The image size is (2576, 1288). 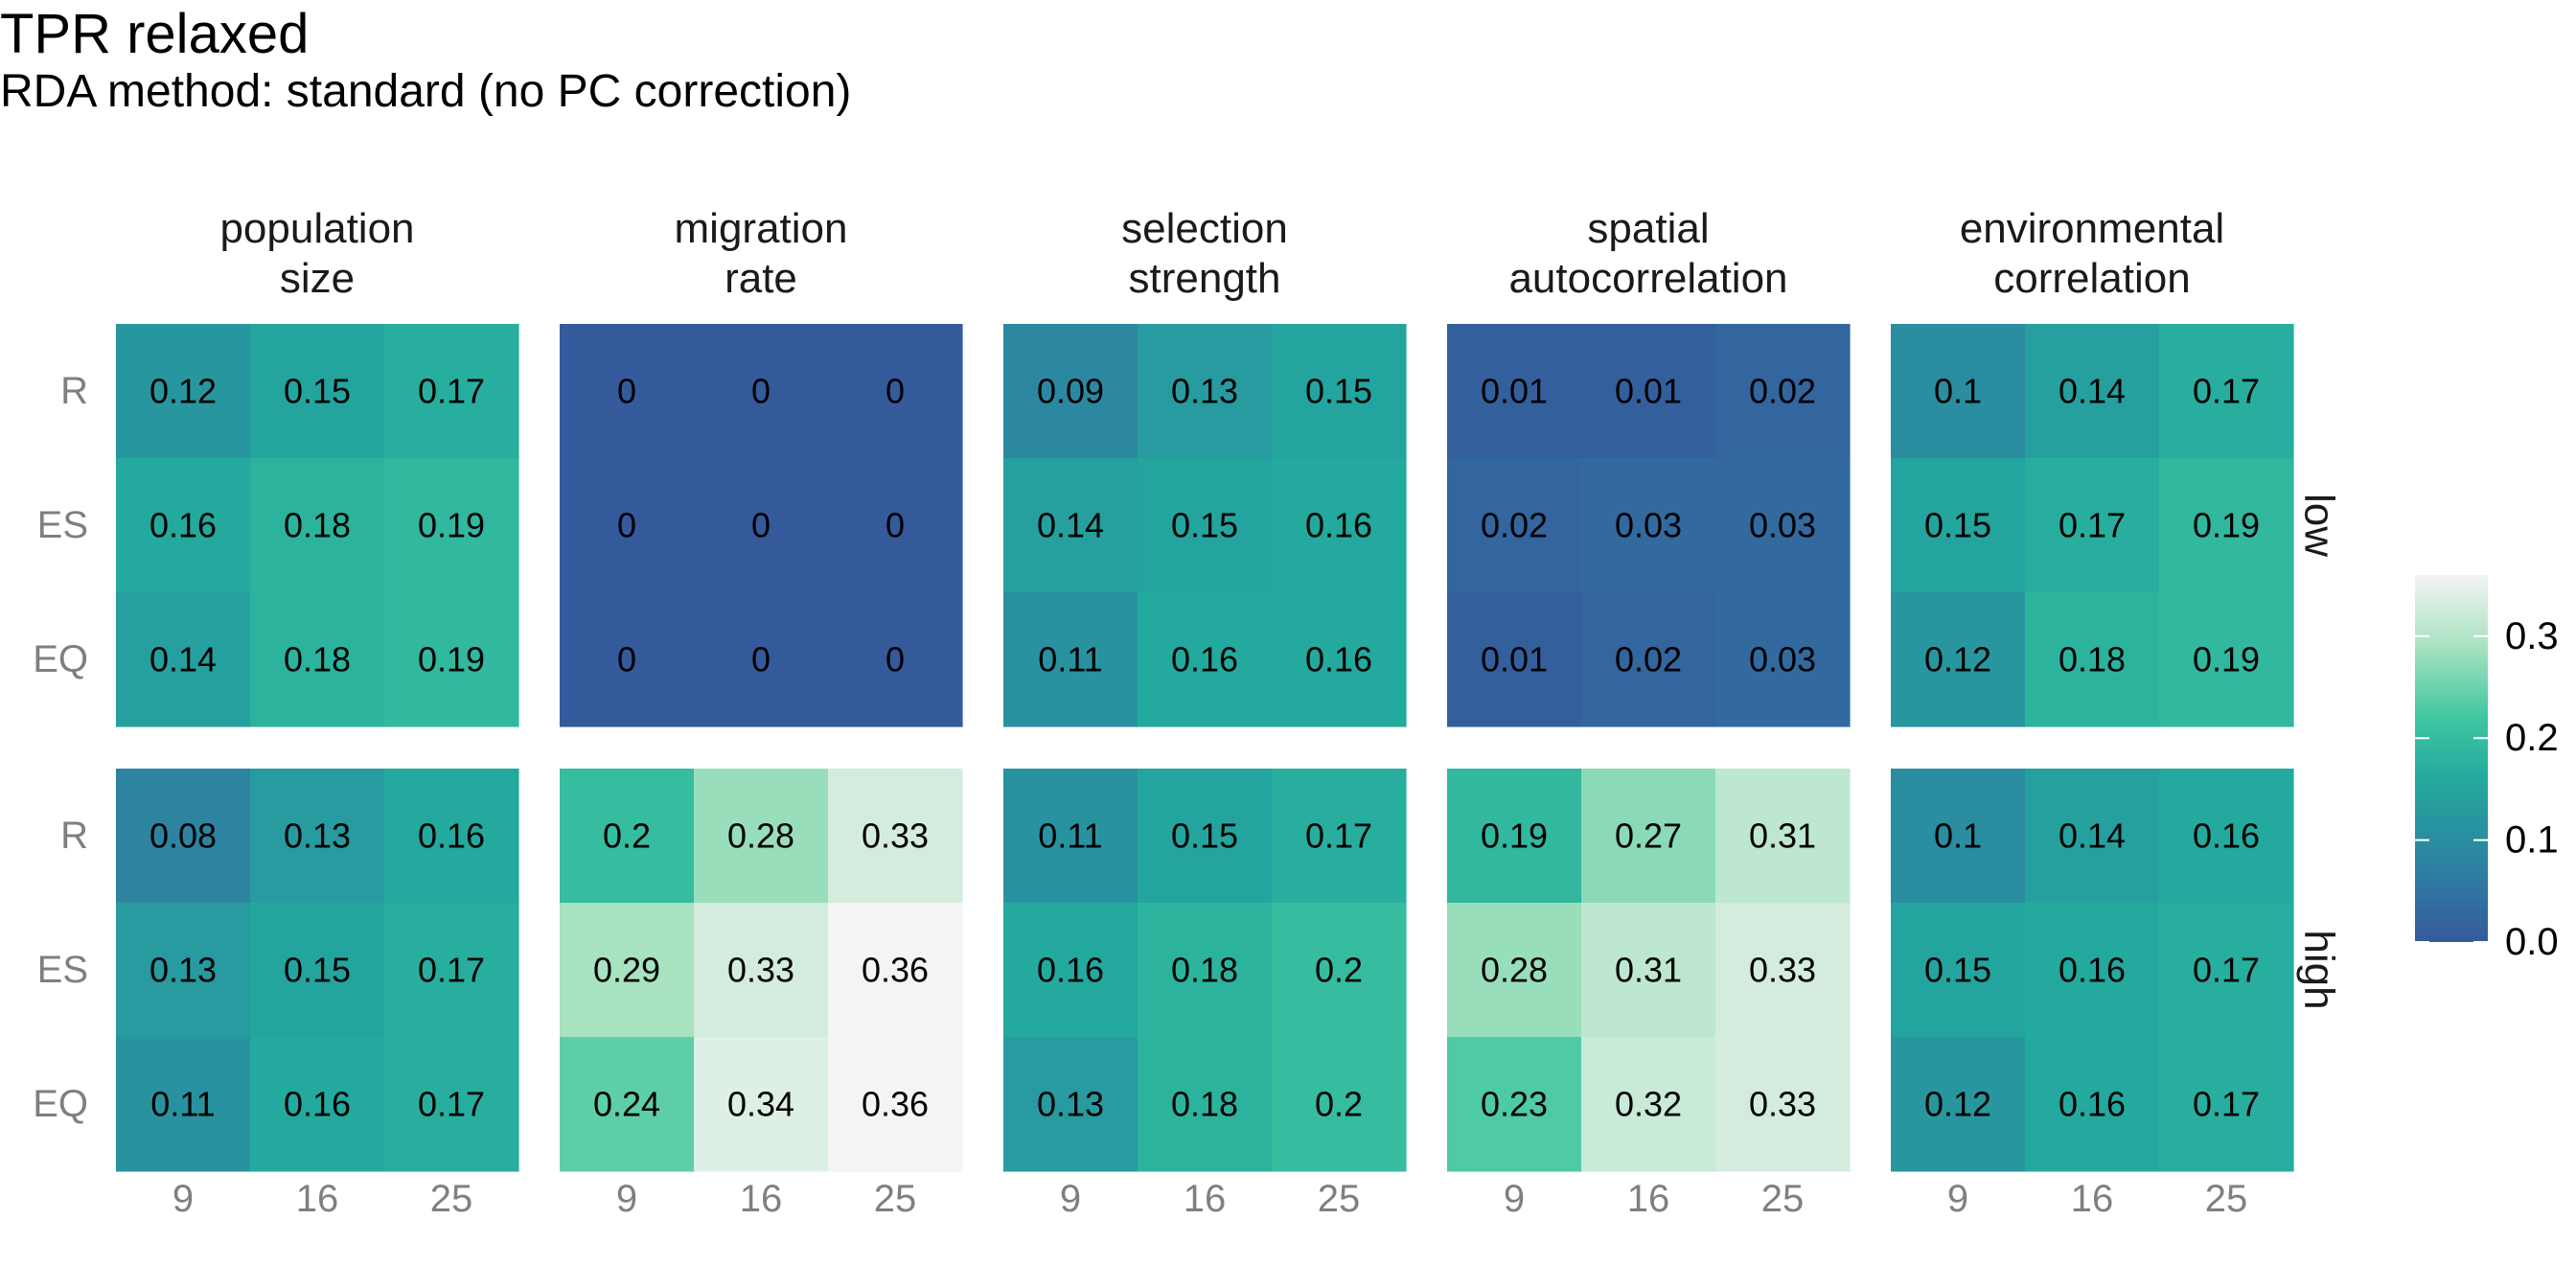 What do you see at coordinates (1957, 1199) in the screenshot?
I see `x-tick-label: 9` at bounding box center [1957, 1199].